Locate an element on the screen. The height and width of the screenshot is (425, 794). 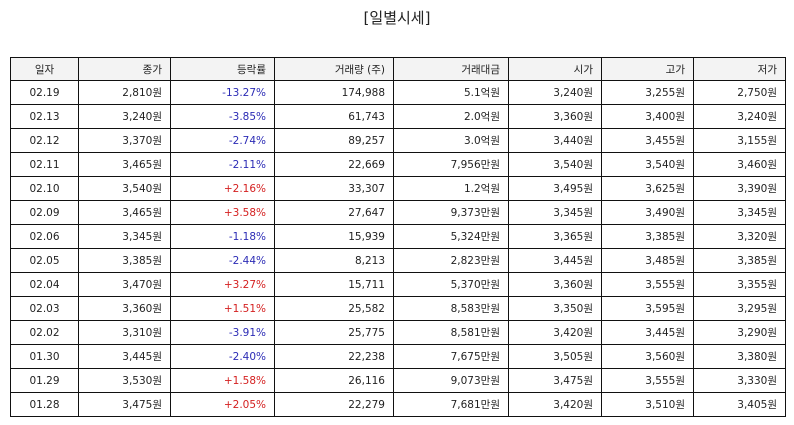
header-high: 고가 is located at coordinates (647, 69).